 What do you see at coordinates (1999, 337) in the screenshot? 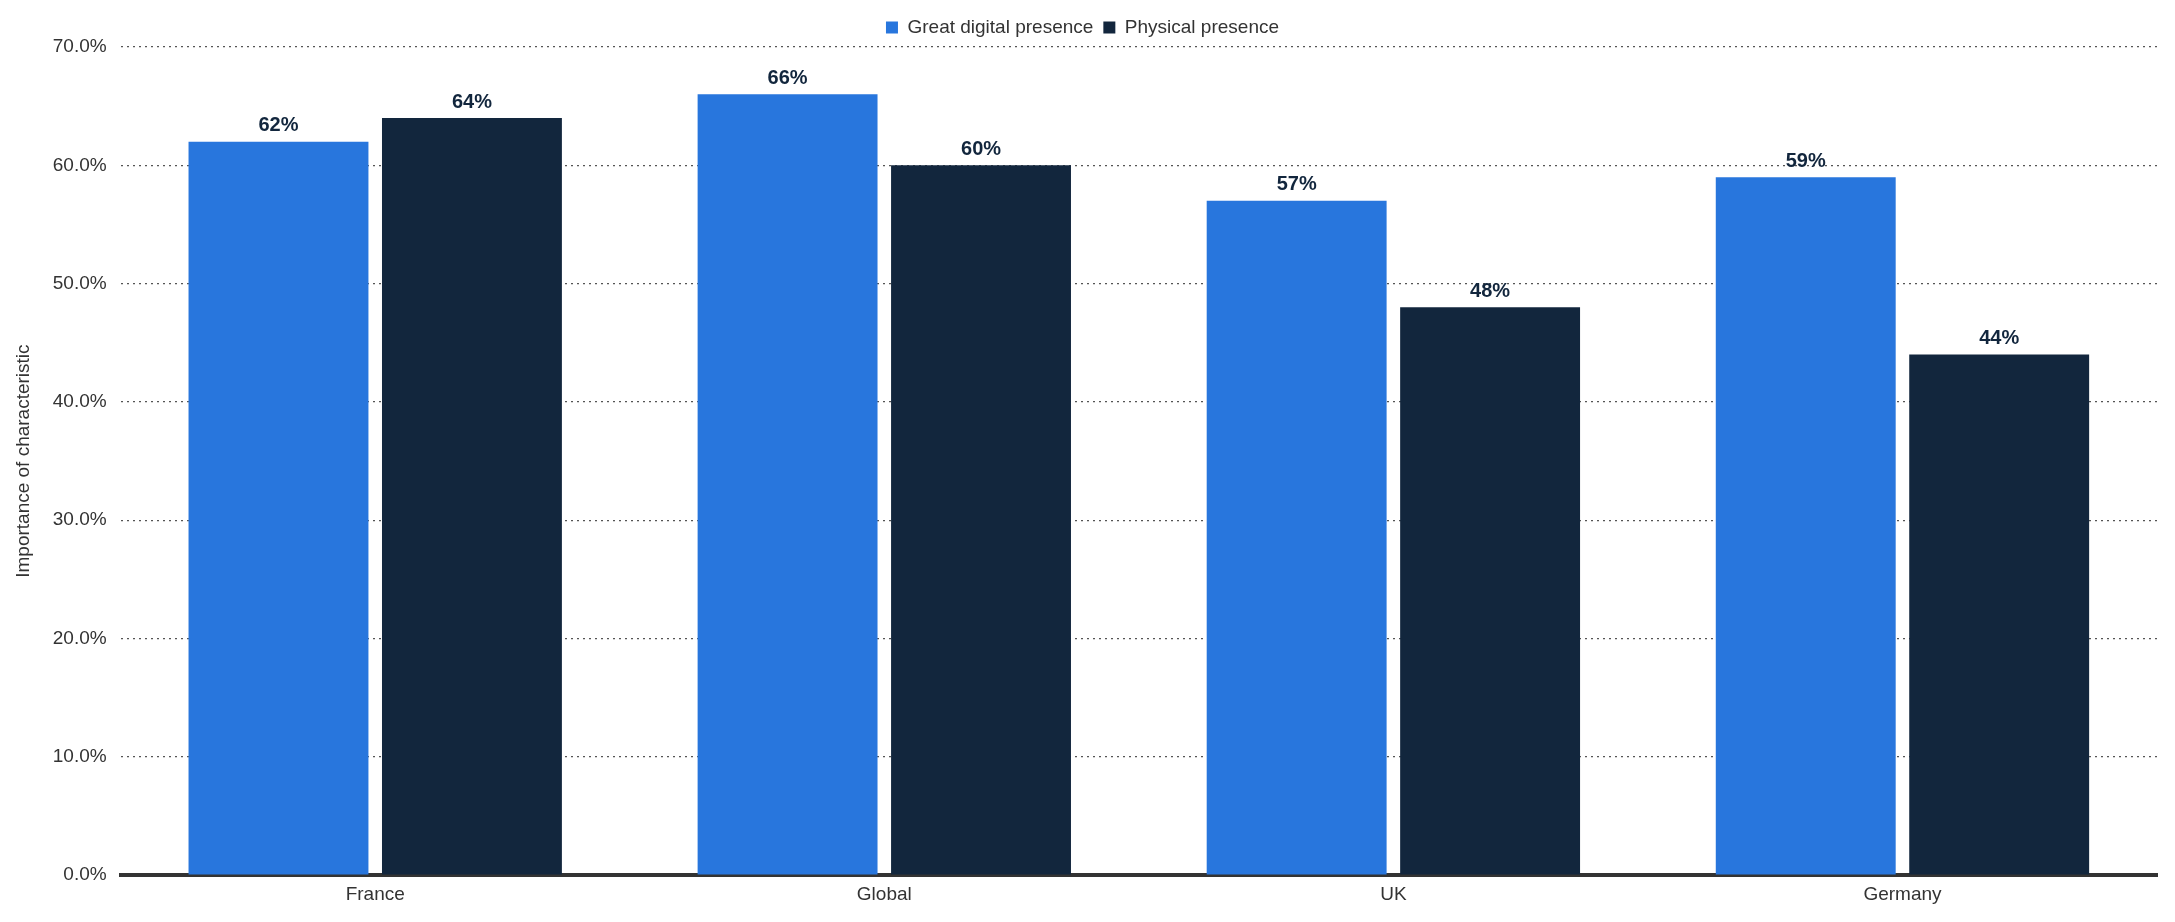
I see `data-label: 44%` at bounding box center [1999, 337].